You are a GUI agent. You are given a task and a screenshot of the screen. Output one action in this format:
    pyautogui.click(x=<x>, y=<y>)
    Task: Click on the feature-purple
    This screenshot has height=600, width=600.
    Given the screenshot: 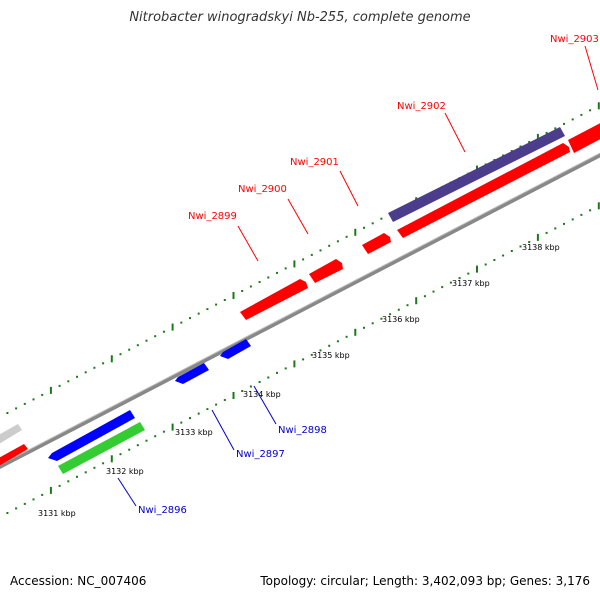 What is the action you would take?
    pyautogui.click(x=476, y=174)
    